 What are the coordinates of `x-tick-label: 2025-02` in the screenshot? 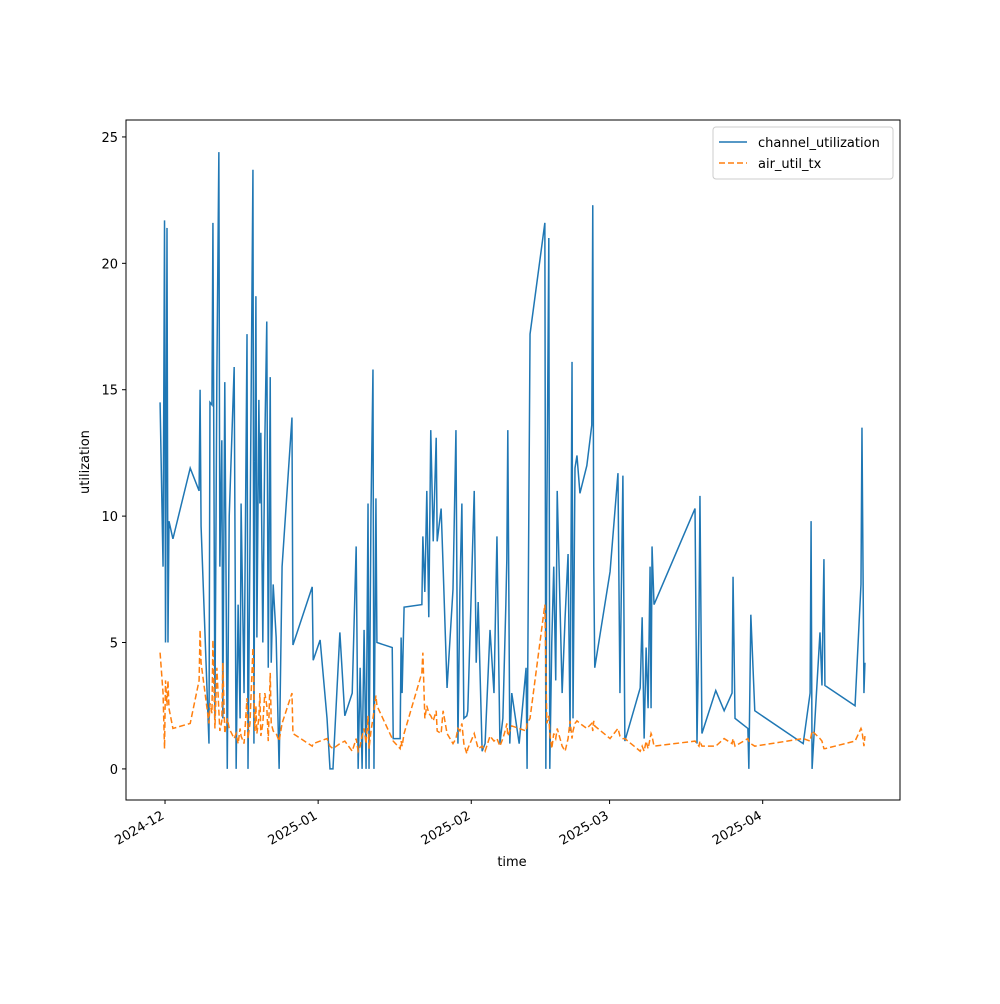 It's located at (446, 828).